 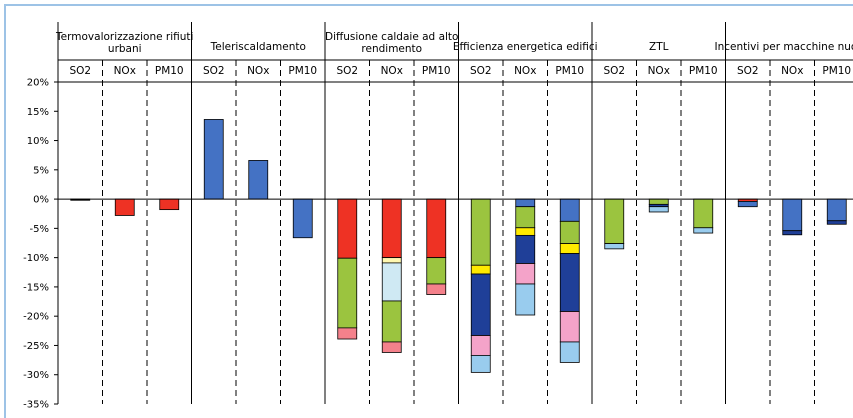 What do you see at coordinates (38, 112) in the screenshot?
I see `y-tick-label: 15%` at bounding box center [38, 112].